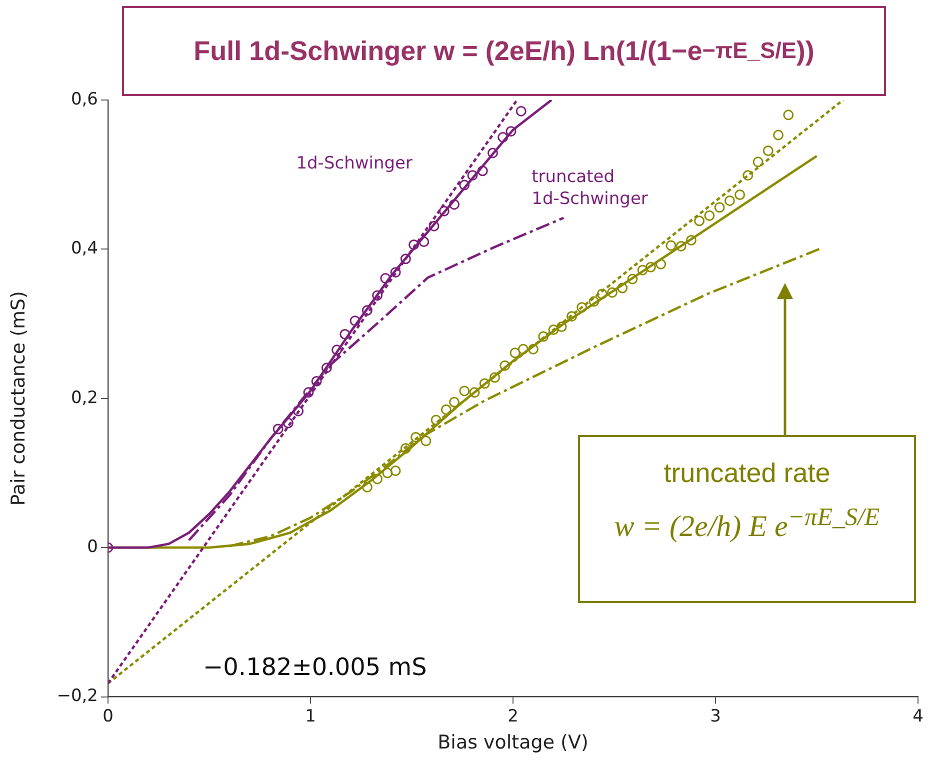 This screenshot has height=763, width=932. What do you see at coordinates (84, 248) in the screenshot?
I see `y-tick-label: 0,4` at bounding box center [84, 248].